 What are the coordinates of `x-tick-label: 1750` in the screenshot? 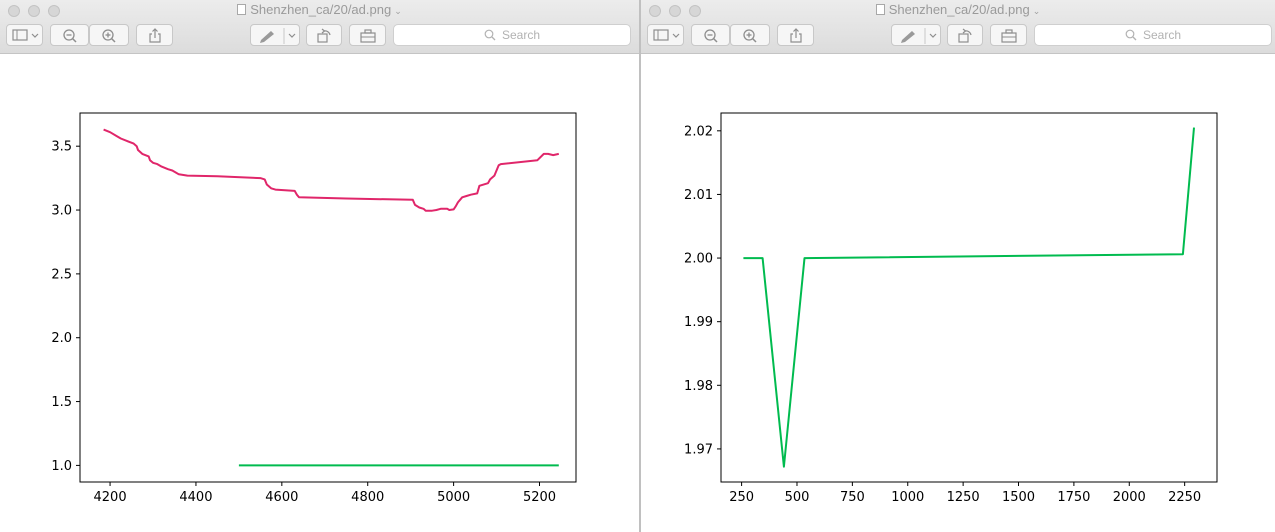 It's located at (1073, 497).